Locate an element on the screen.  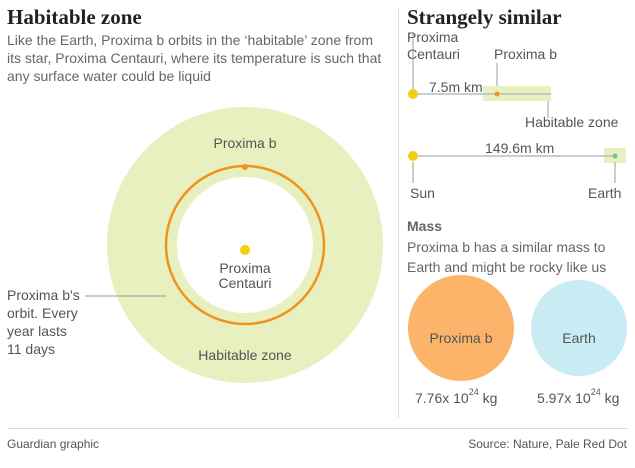
proxima-distance-label: 7.5m km is located at coordinates (456, 87).